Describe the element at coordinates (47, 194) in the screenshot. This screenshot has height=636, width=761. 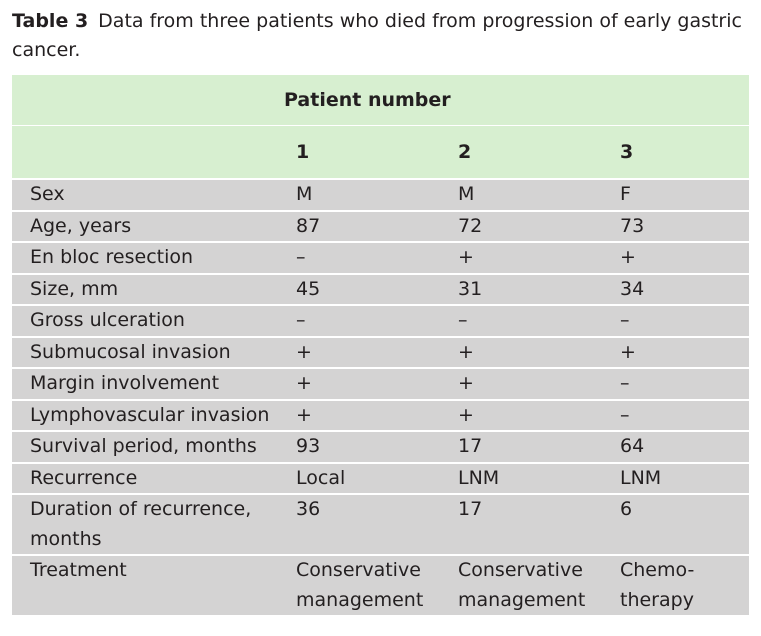
I see `row-label: Sex` at that location.